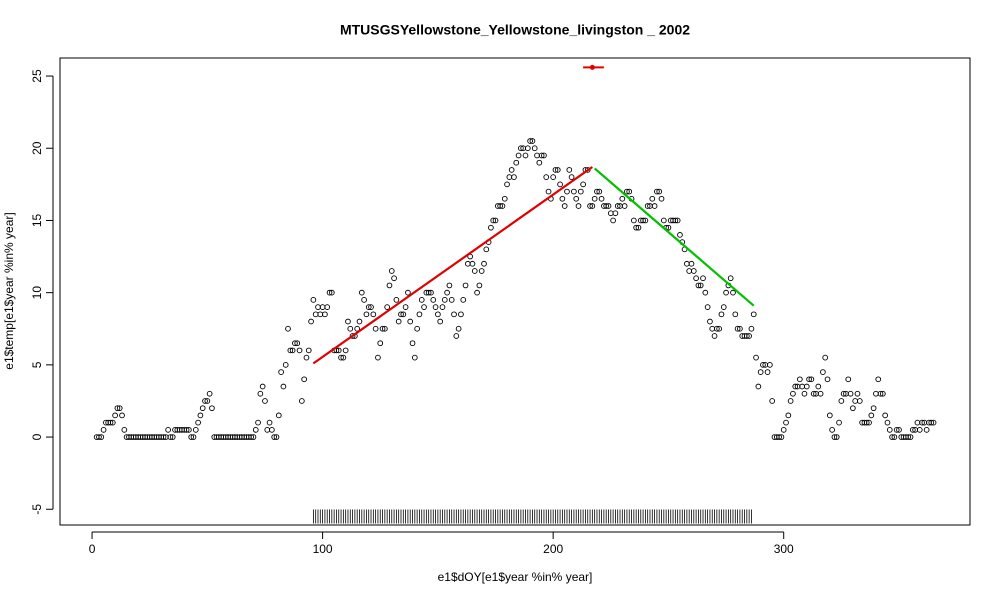 This screenshot has height=605, width=1000. What do you see at coordinates (674, 237) in the screenshot?
I see `fit-line` at bounding box center [674, 237].